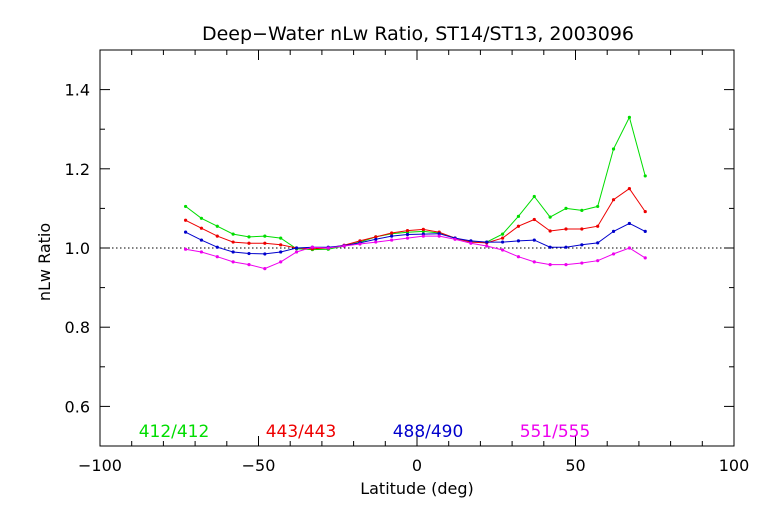 This screenshot has width=768, height=512. Describe the element at coordinates (77, 169) in the screenshot. I see `y-tick-label: 1.2` at that location.